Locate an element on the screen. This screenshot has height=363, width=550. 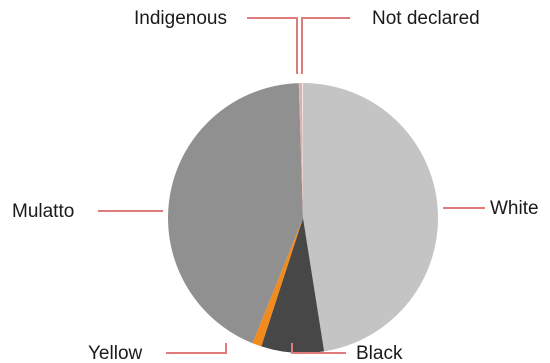
pie-slice-black is located at coordinates (293, 286).